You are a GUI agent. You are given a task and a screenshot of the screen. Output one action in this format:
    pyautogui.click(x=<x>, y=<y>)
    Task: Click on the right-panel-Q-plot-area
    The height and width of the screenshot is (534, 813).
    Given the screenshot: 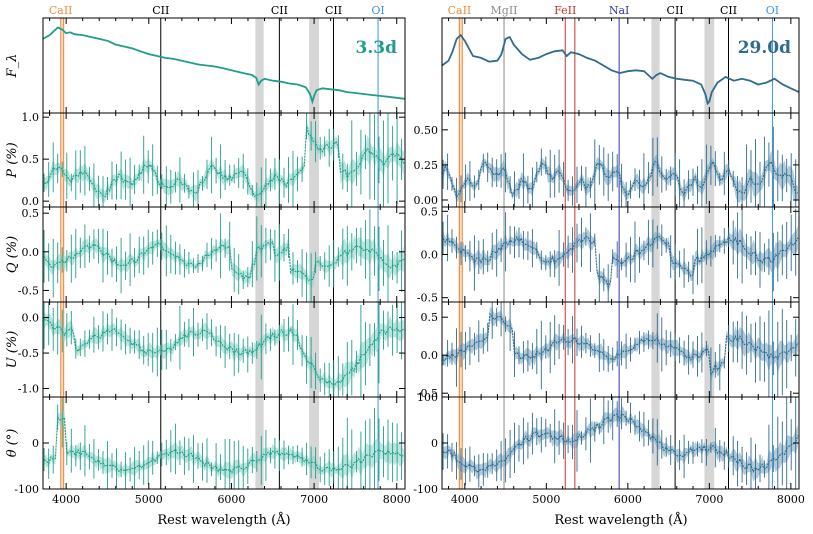 What is the action you would take?
    pyautogui.click(x=620, y=254)
    